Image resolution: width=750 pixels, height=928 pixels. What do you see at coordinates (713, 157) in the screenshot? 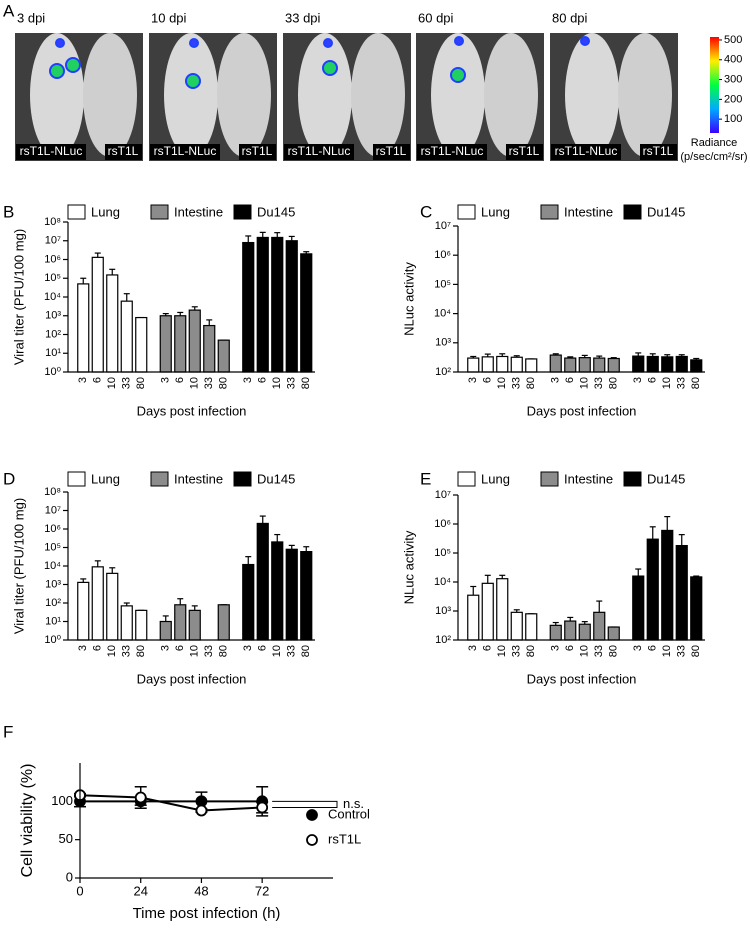
I see `colorbar-unit: (p/sec/cm²/sr)` at bounding box center [713, 157].